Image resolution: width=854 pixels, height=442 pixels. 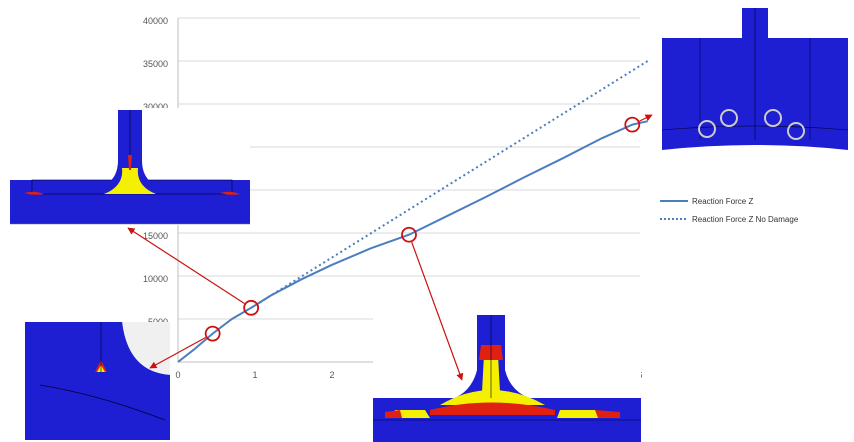 I want to click on void-circles-inset, so click(x=755, y=84).